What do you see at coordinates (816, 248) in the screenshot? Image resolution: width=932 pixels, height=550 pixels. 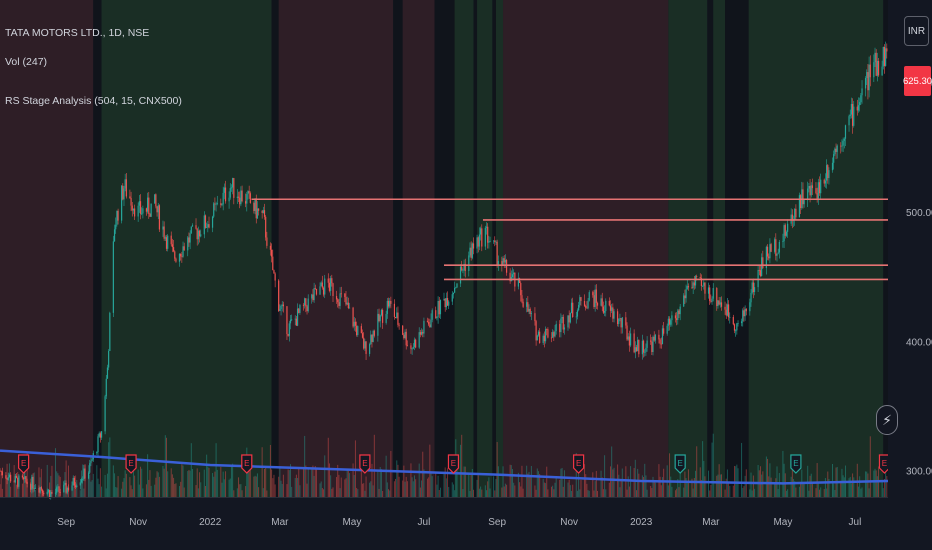 I see `stage-band-green` at bounding box center [816, 248].